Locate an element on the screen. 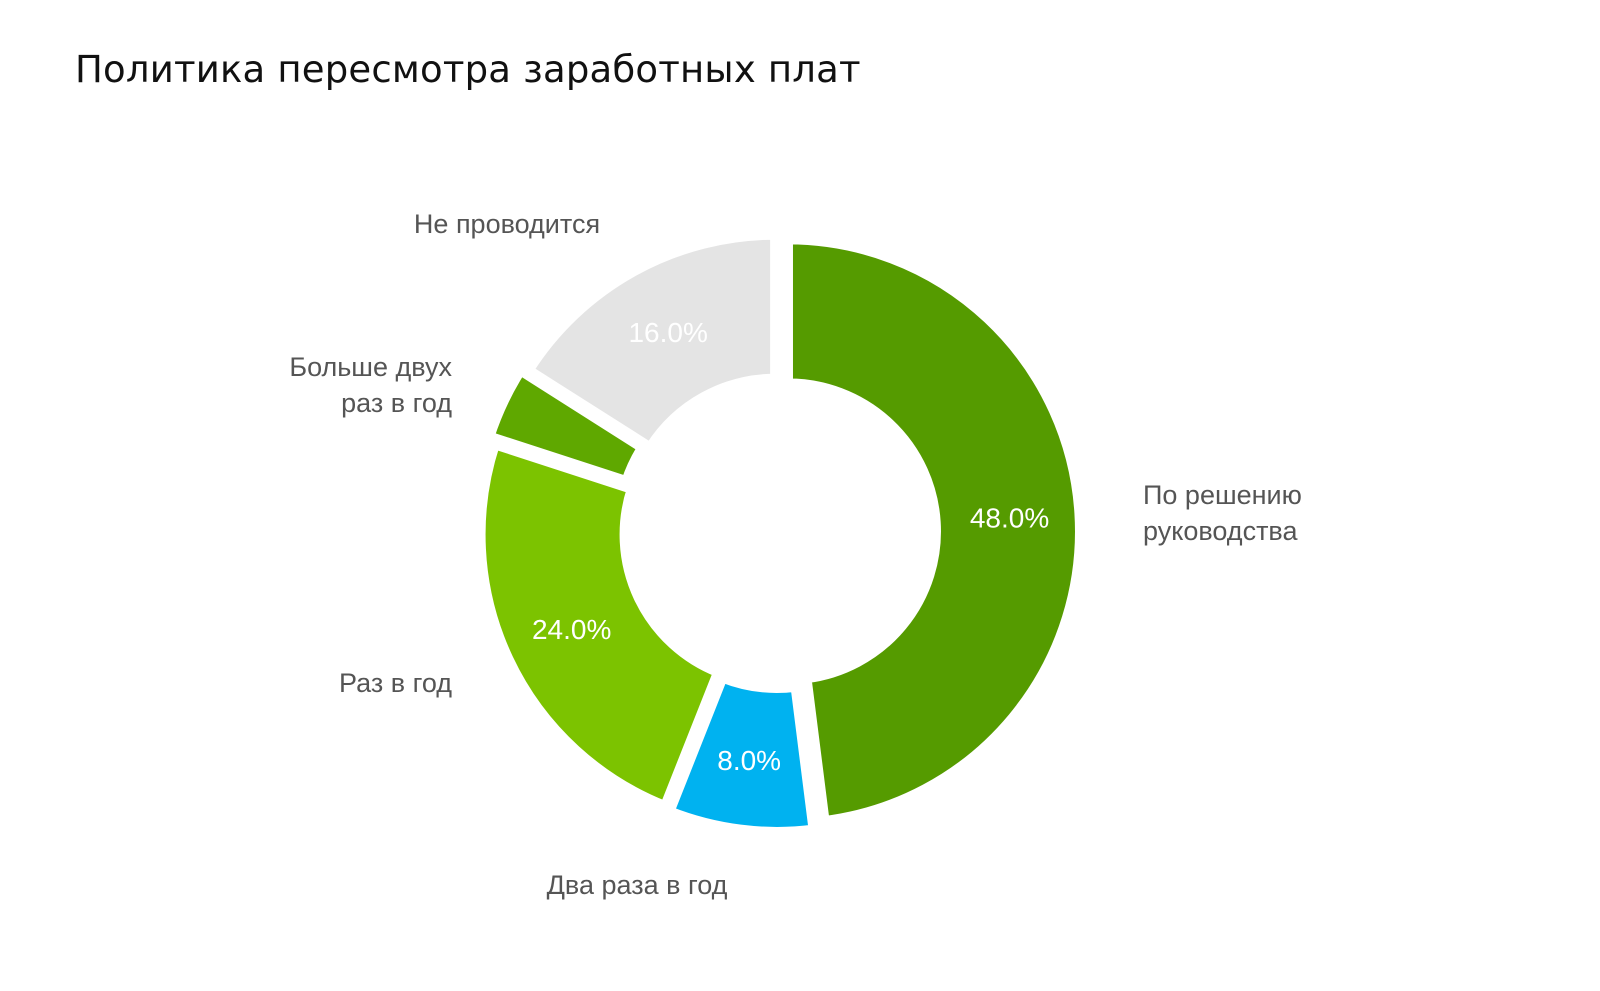  category-label-line: Раз в год is located at coordinates (395, 683).